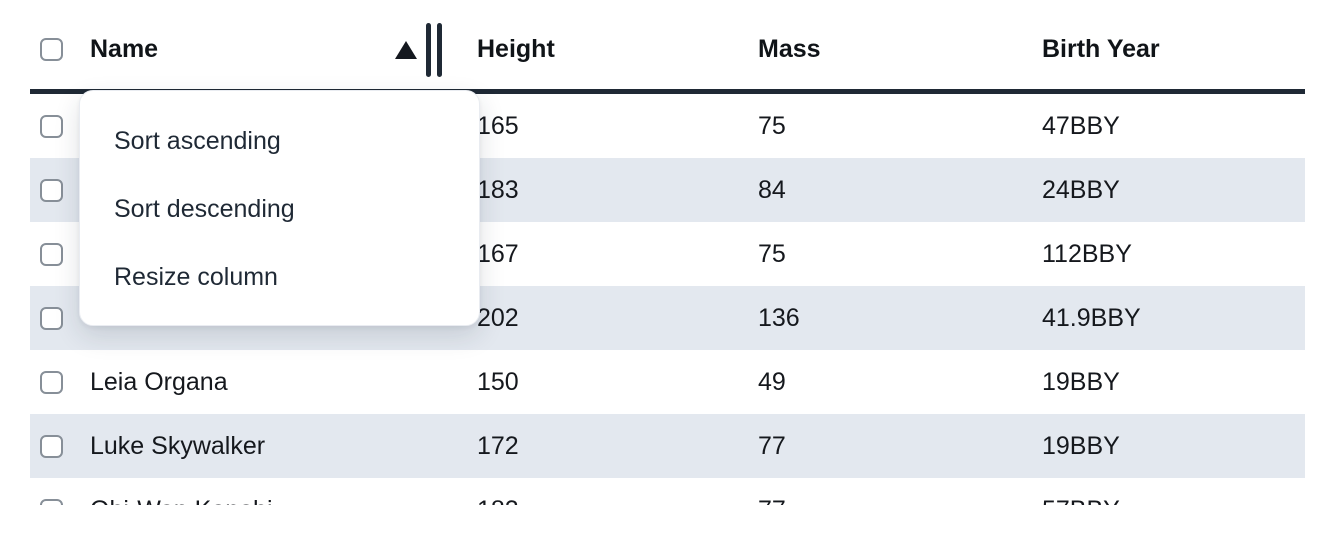 The image size is (1330, 536). I want to click on cell-height: 165, so click(498, 125).